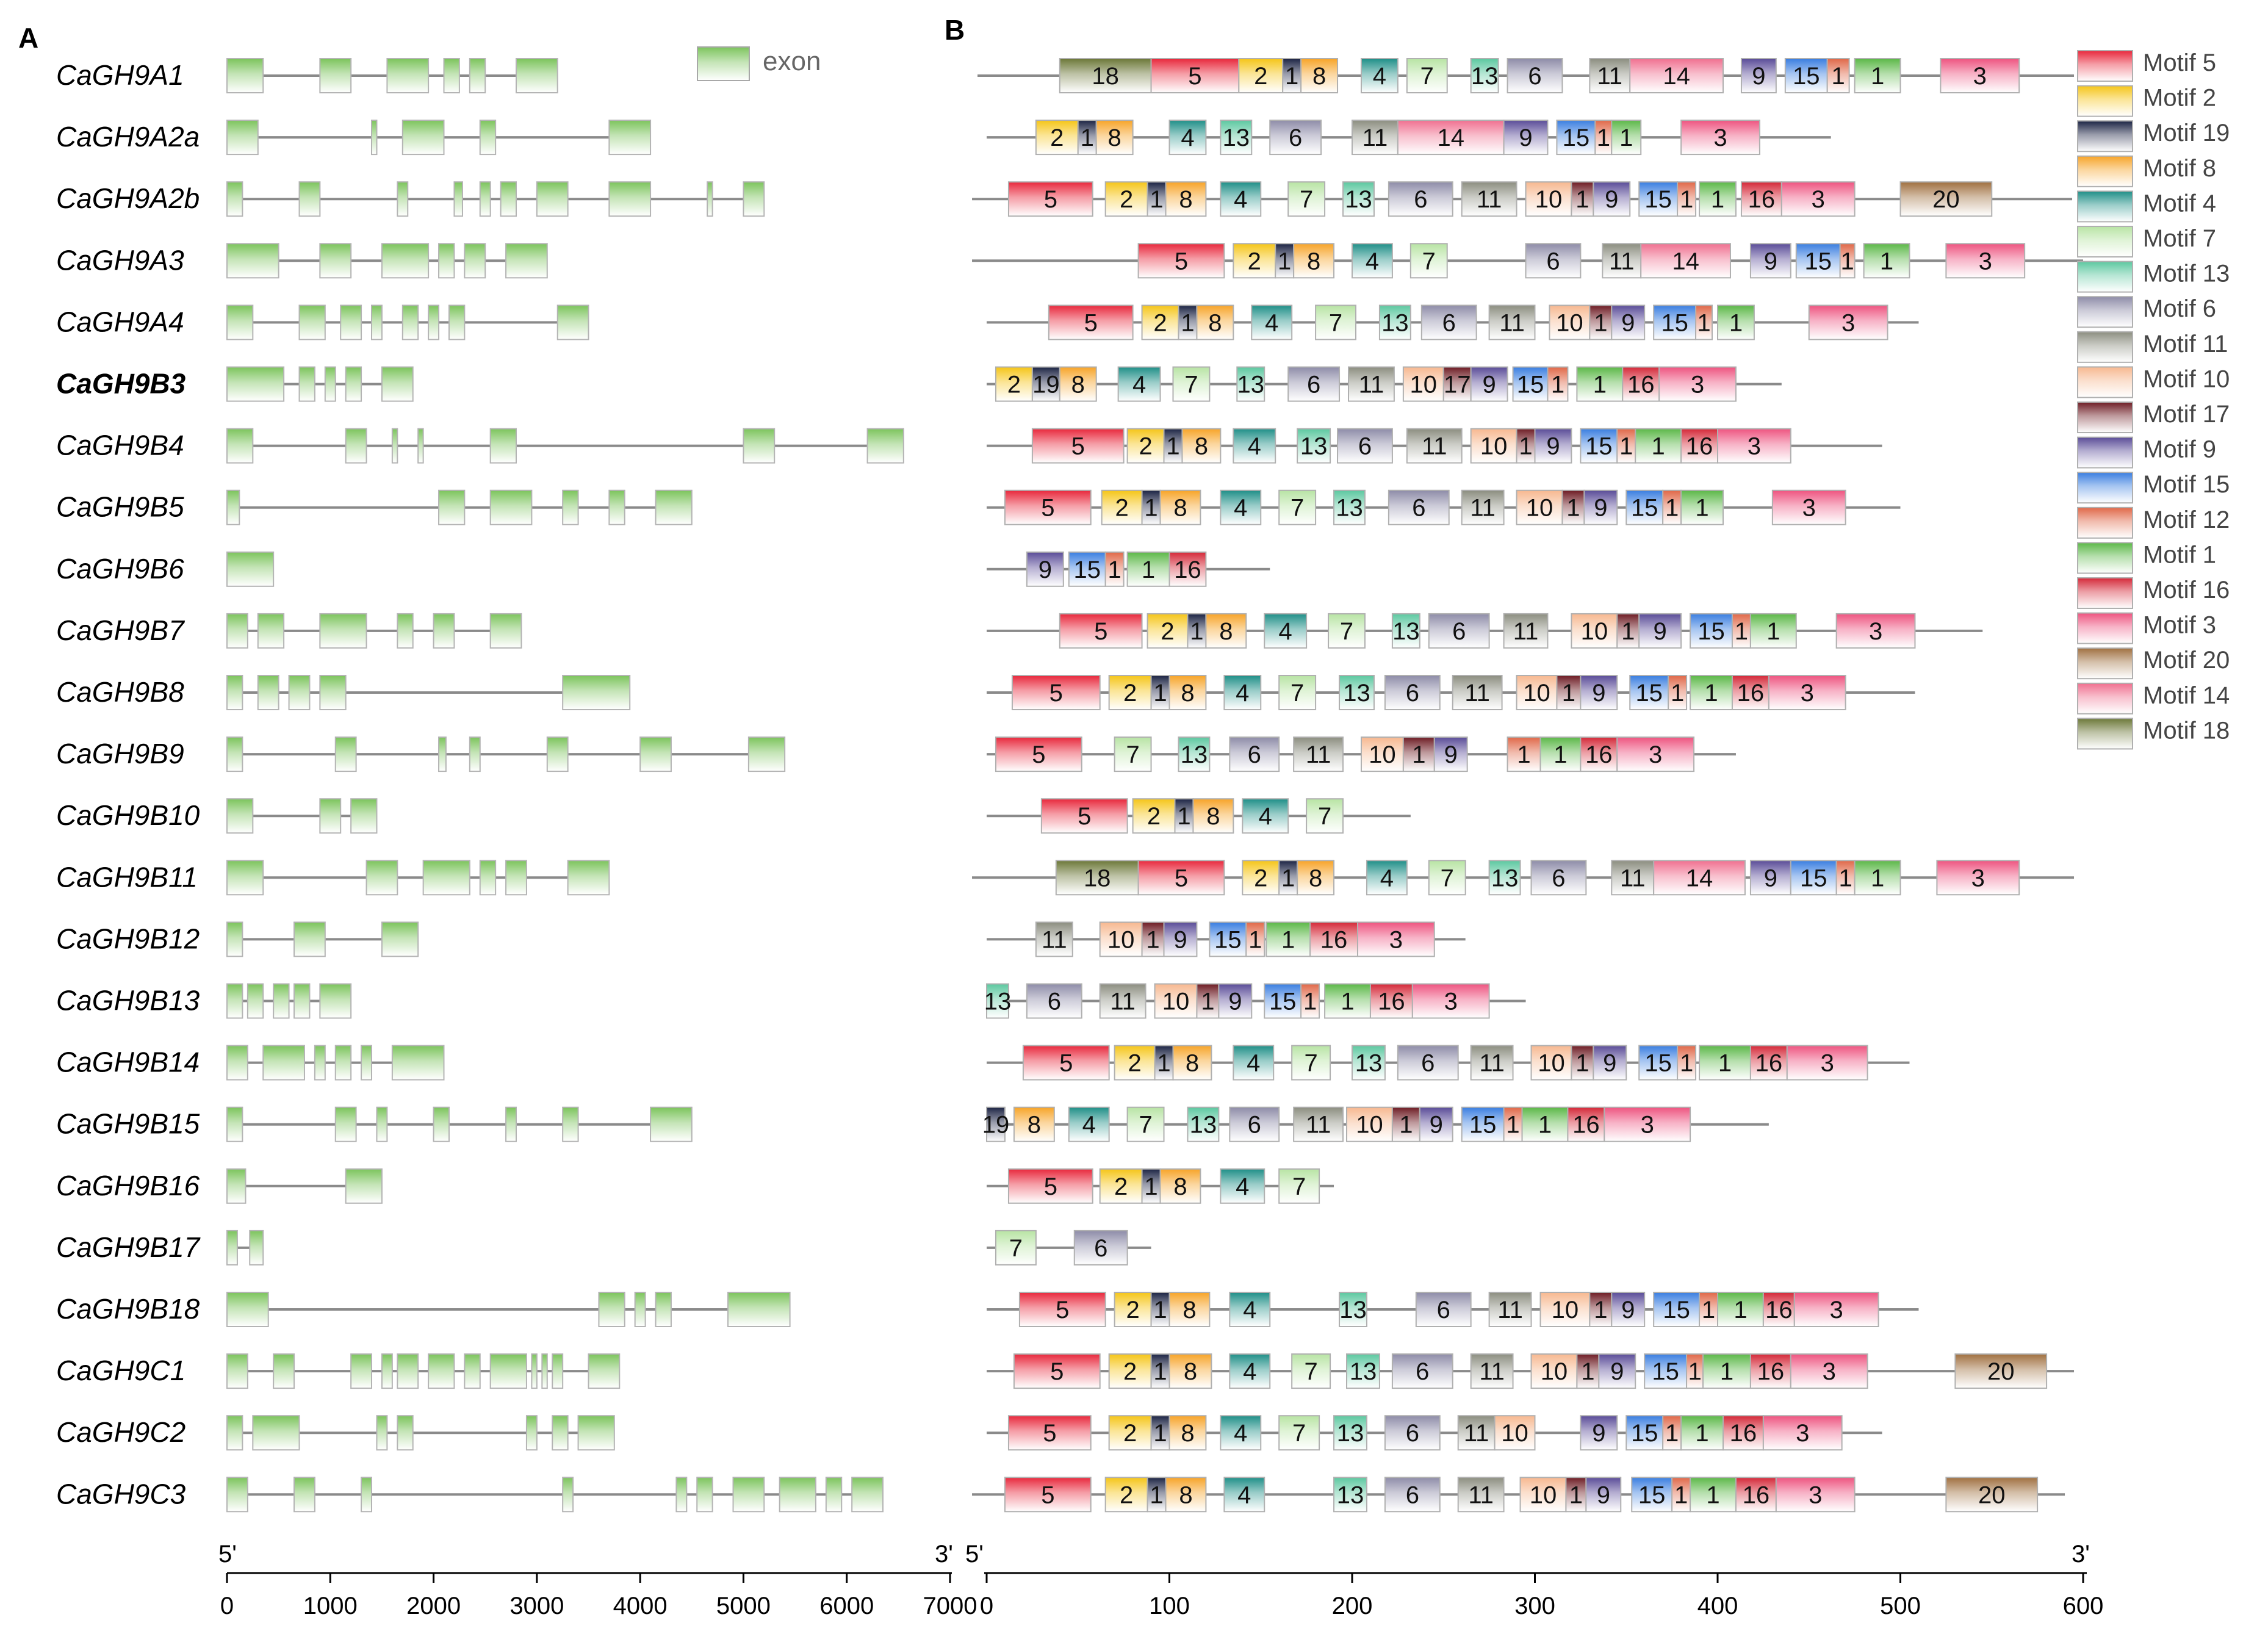 The height and width of the screenshot is (1631, 2268). What do you see at coordinates (896, 754) in the screenshot?
I see `gene-row: CaGH9B9 5 7 13 6 11 10 1 9 1 1 16 3` at bounding box center [896, 754].